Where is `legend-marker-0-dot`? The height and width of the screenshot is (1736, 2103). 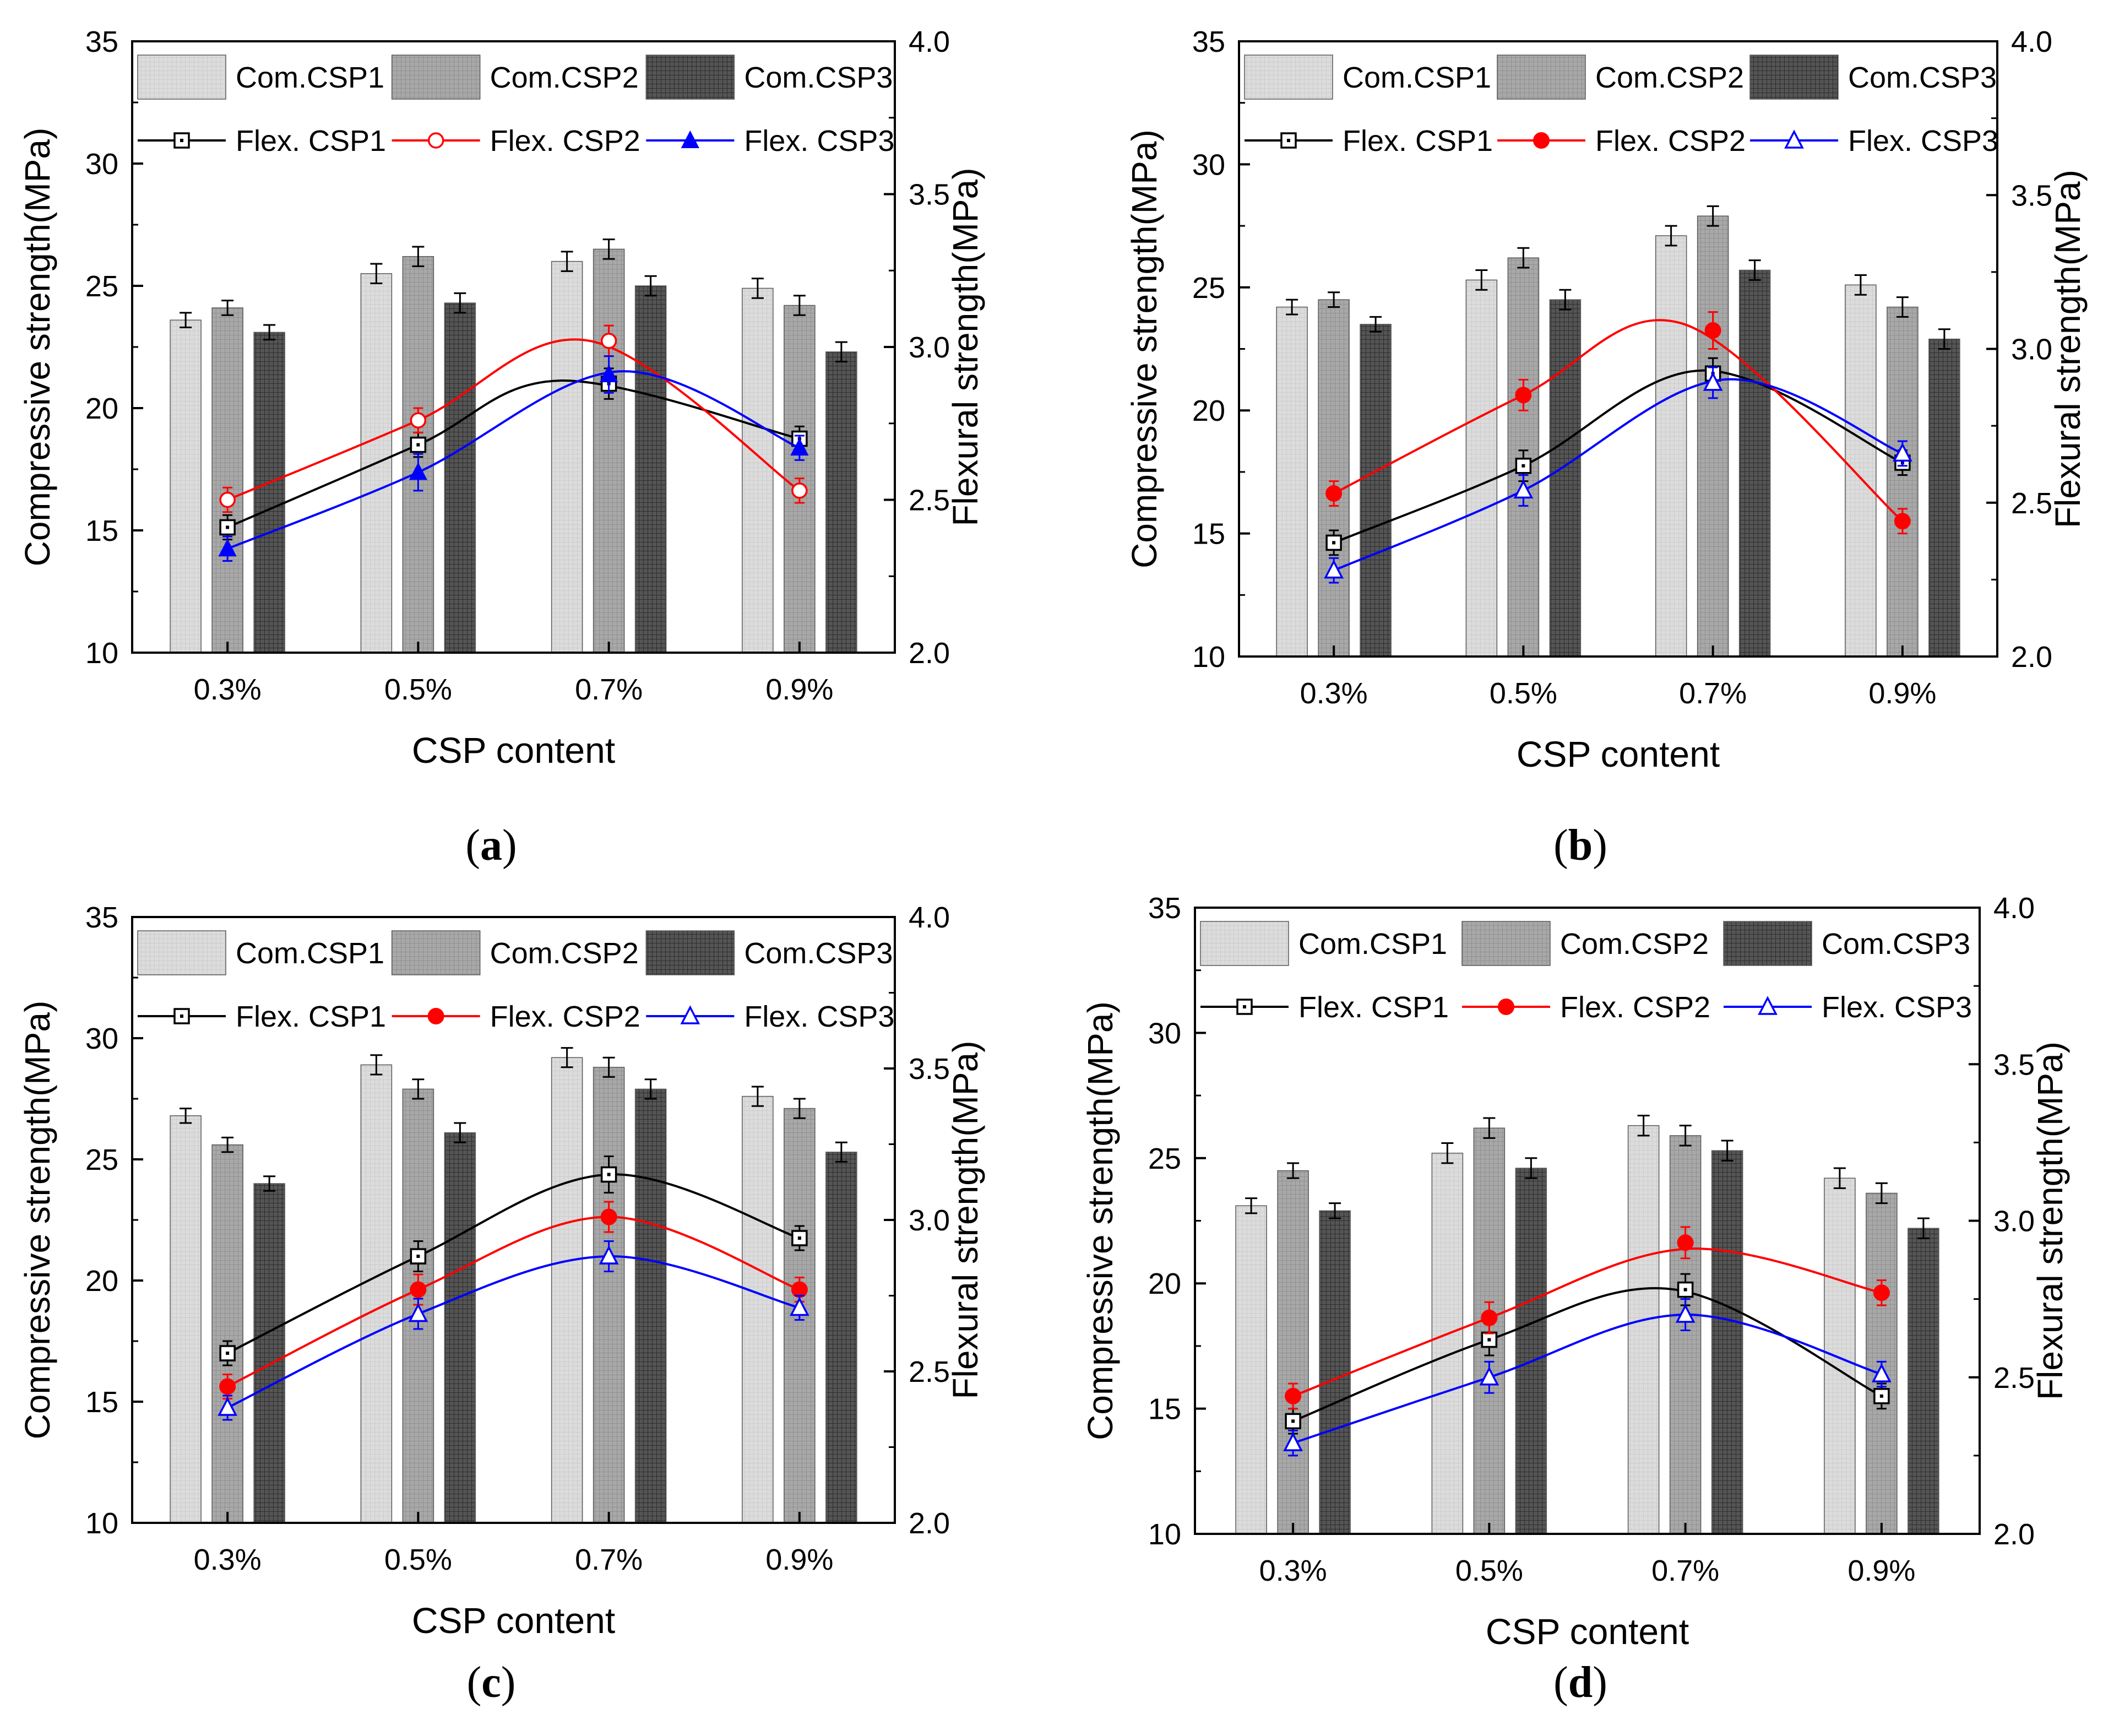 legend-marker-0-dot is located at coordinates (181, 1017).